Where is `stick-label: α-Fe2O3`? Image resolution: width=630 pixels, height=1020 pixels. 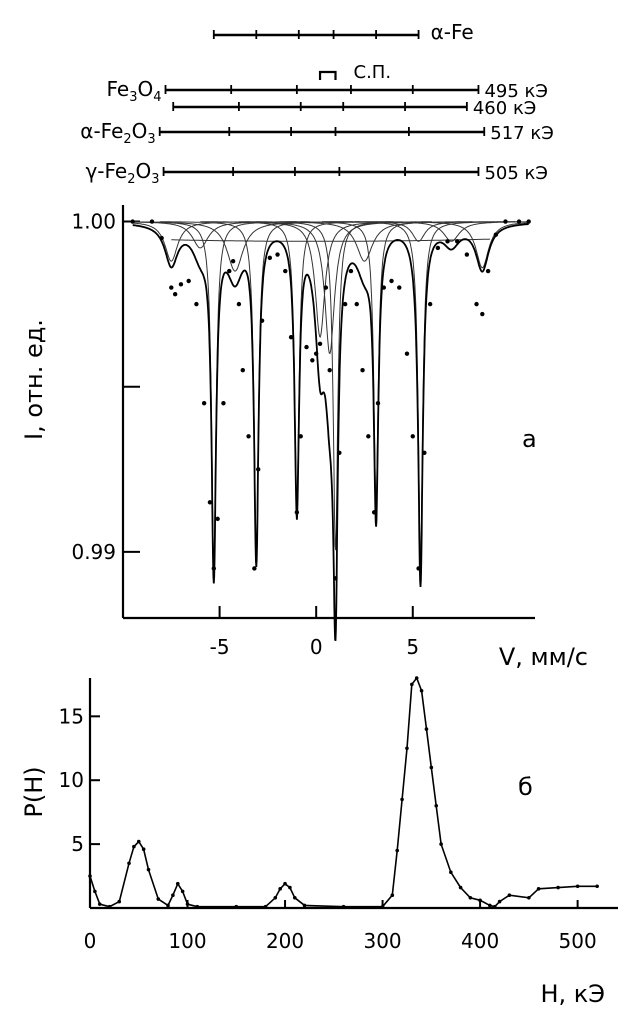
stick-label: α-Fe2O3 is located at coordinates (117, 133).